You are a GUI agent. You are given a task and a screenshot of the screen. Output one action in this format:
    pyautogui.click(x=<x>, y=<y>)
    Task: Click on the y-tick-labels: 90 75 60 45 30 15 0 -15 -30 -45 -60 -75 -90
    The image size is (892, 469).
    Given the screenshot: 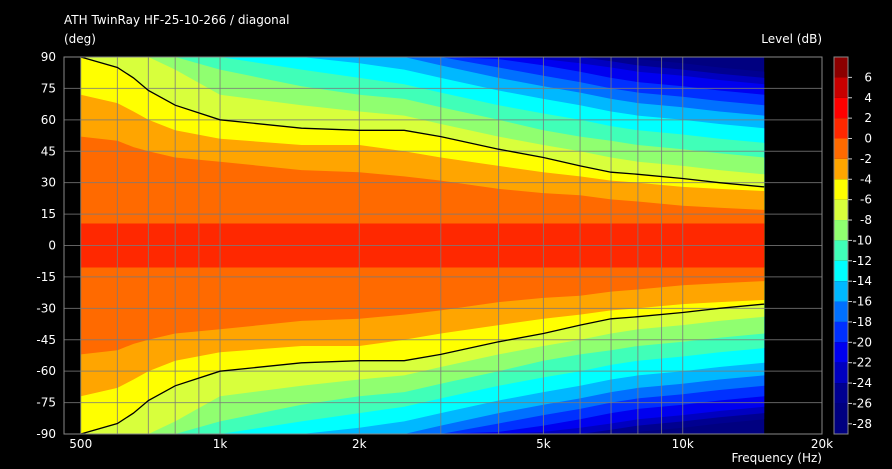 What is the action you would take?
    pyautogui.click(x=46, y=245)
    